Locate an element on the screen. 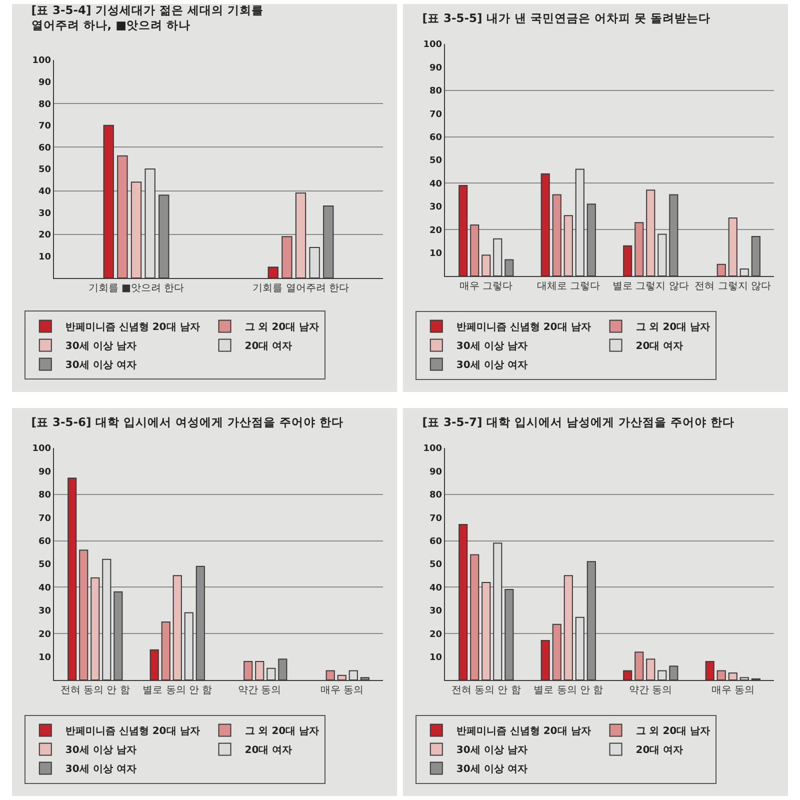 Image resolution: width=800 pixels, height=800 pixels. x-tick-label: 전혀 그렇지 않다 is located at coordinates (733, 286).